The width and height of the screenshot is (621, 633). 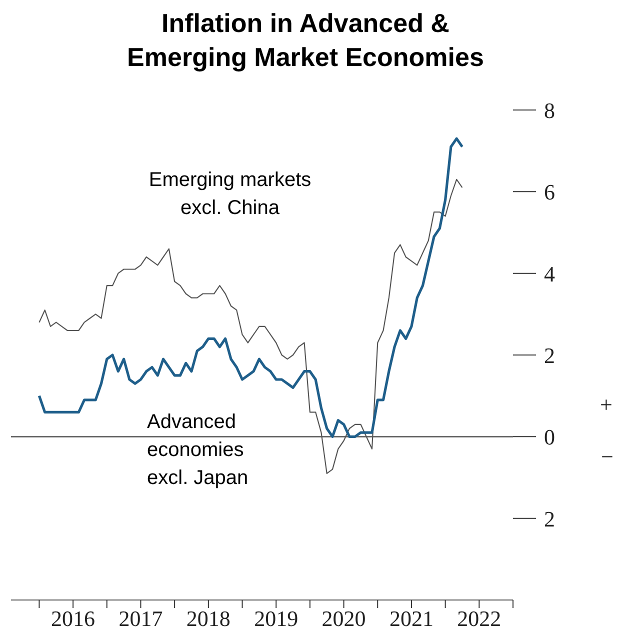 What do you see at coordinates (305, 40) in the screenshot?
I see `chart-title: Inflation in Advanced & Emerging Market Economies` at bounding box center [305, 40].